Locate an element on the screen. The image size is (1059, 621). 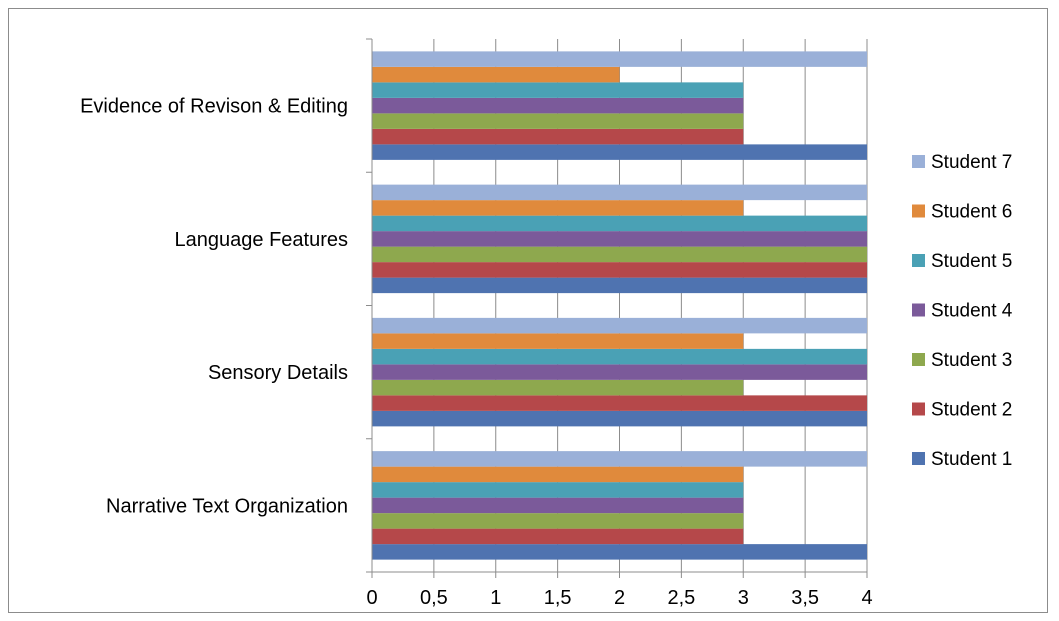
x-tick-label: 2,5 is located at coordinates (681, 598).